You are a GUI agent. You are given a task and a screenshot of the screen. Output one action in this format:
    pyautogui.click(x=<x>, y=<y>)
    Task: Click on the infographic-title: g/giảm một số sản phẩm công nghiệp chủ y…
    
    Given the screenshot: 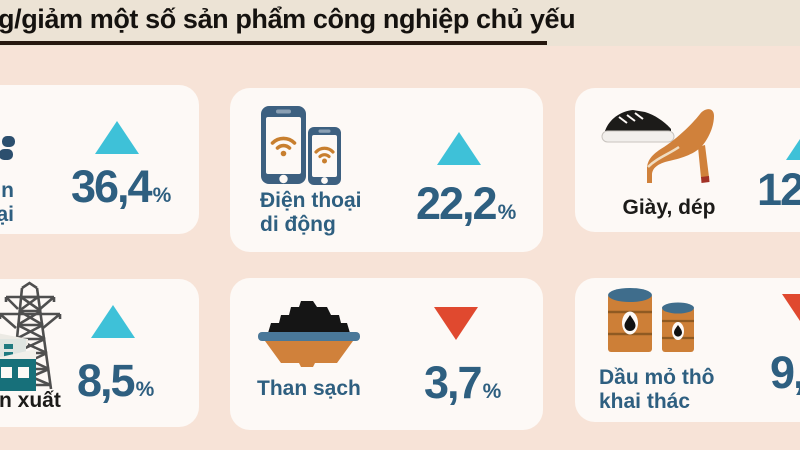 What is the action you would take?
    pyautogui.click(x=288, y=19)
    